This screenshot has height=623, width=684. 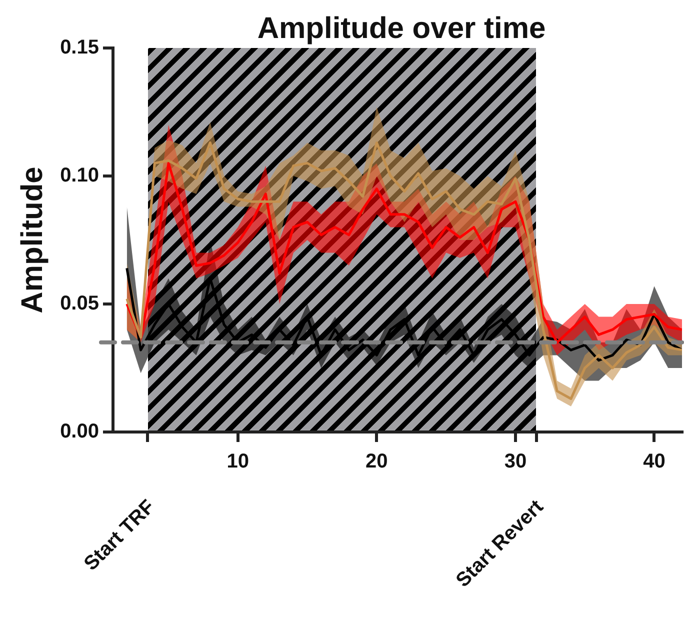 I want to click on x-tick-label: 30, so click(x=515, y=461).